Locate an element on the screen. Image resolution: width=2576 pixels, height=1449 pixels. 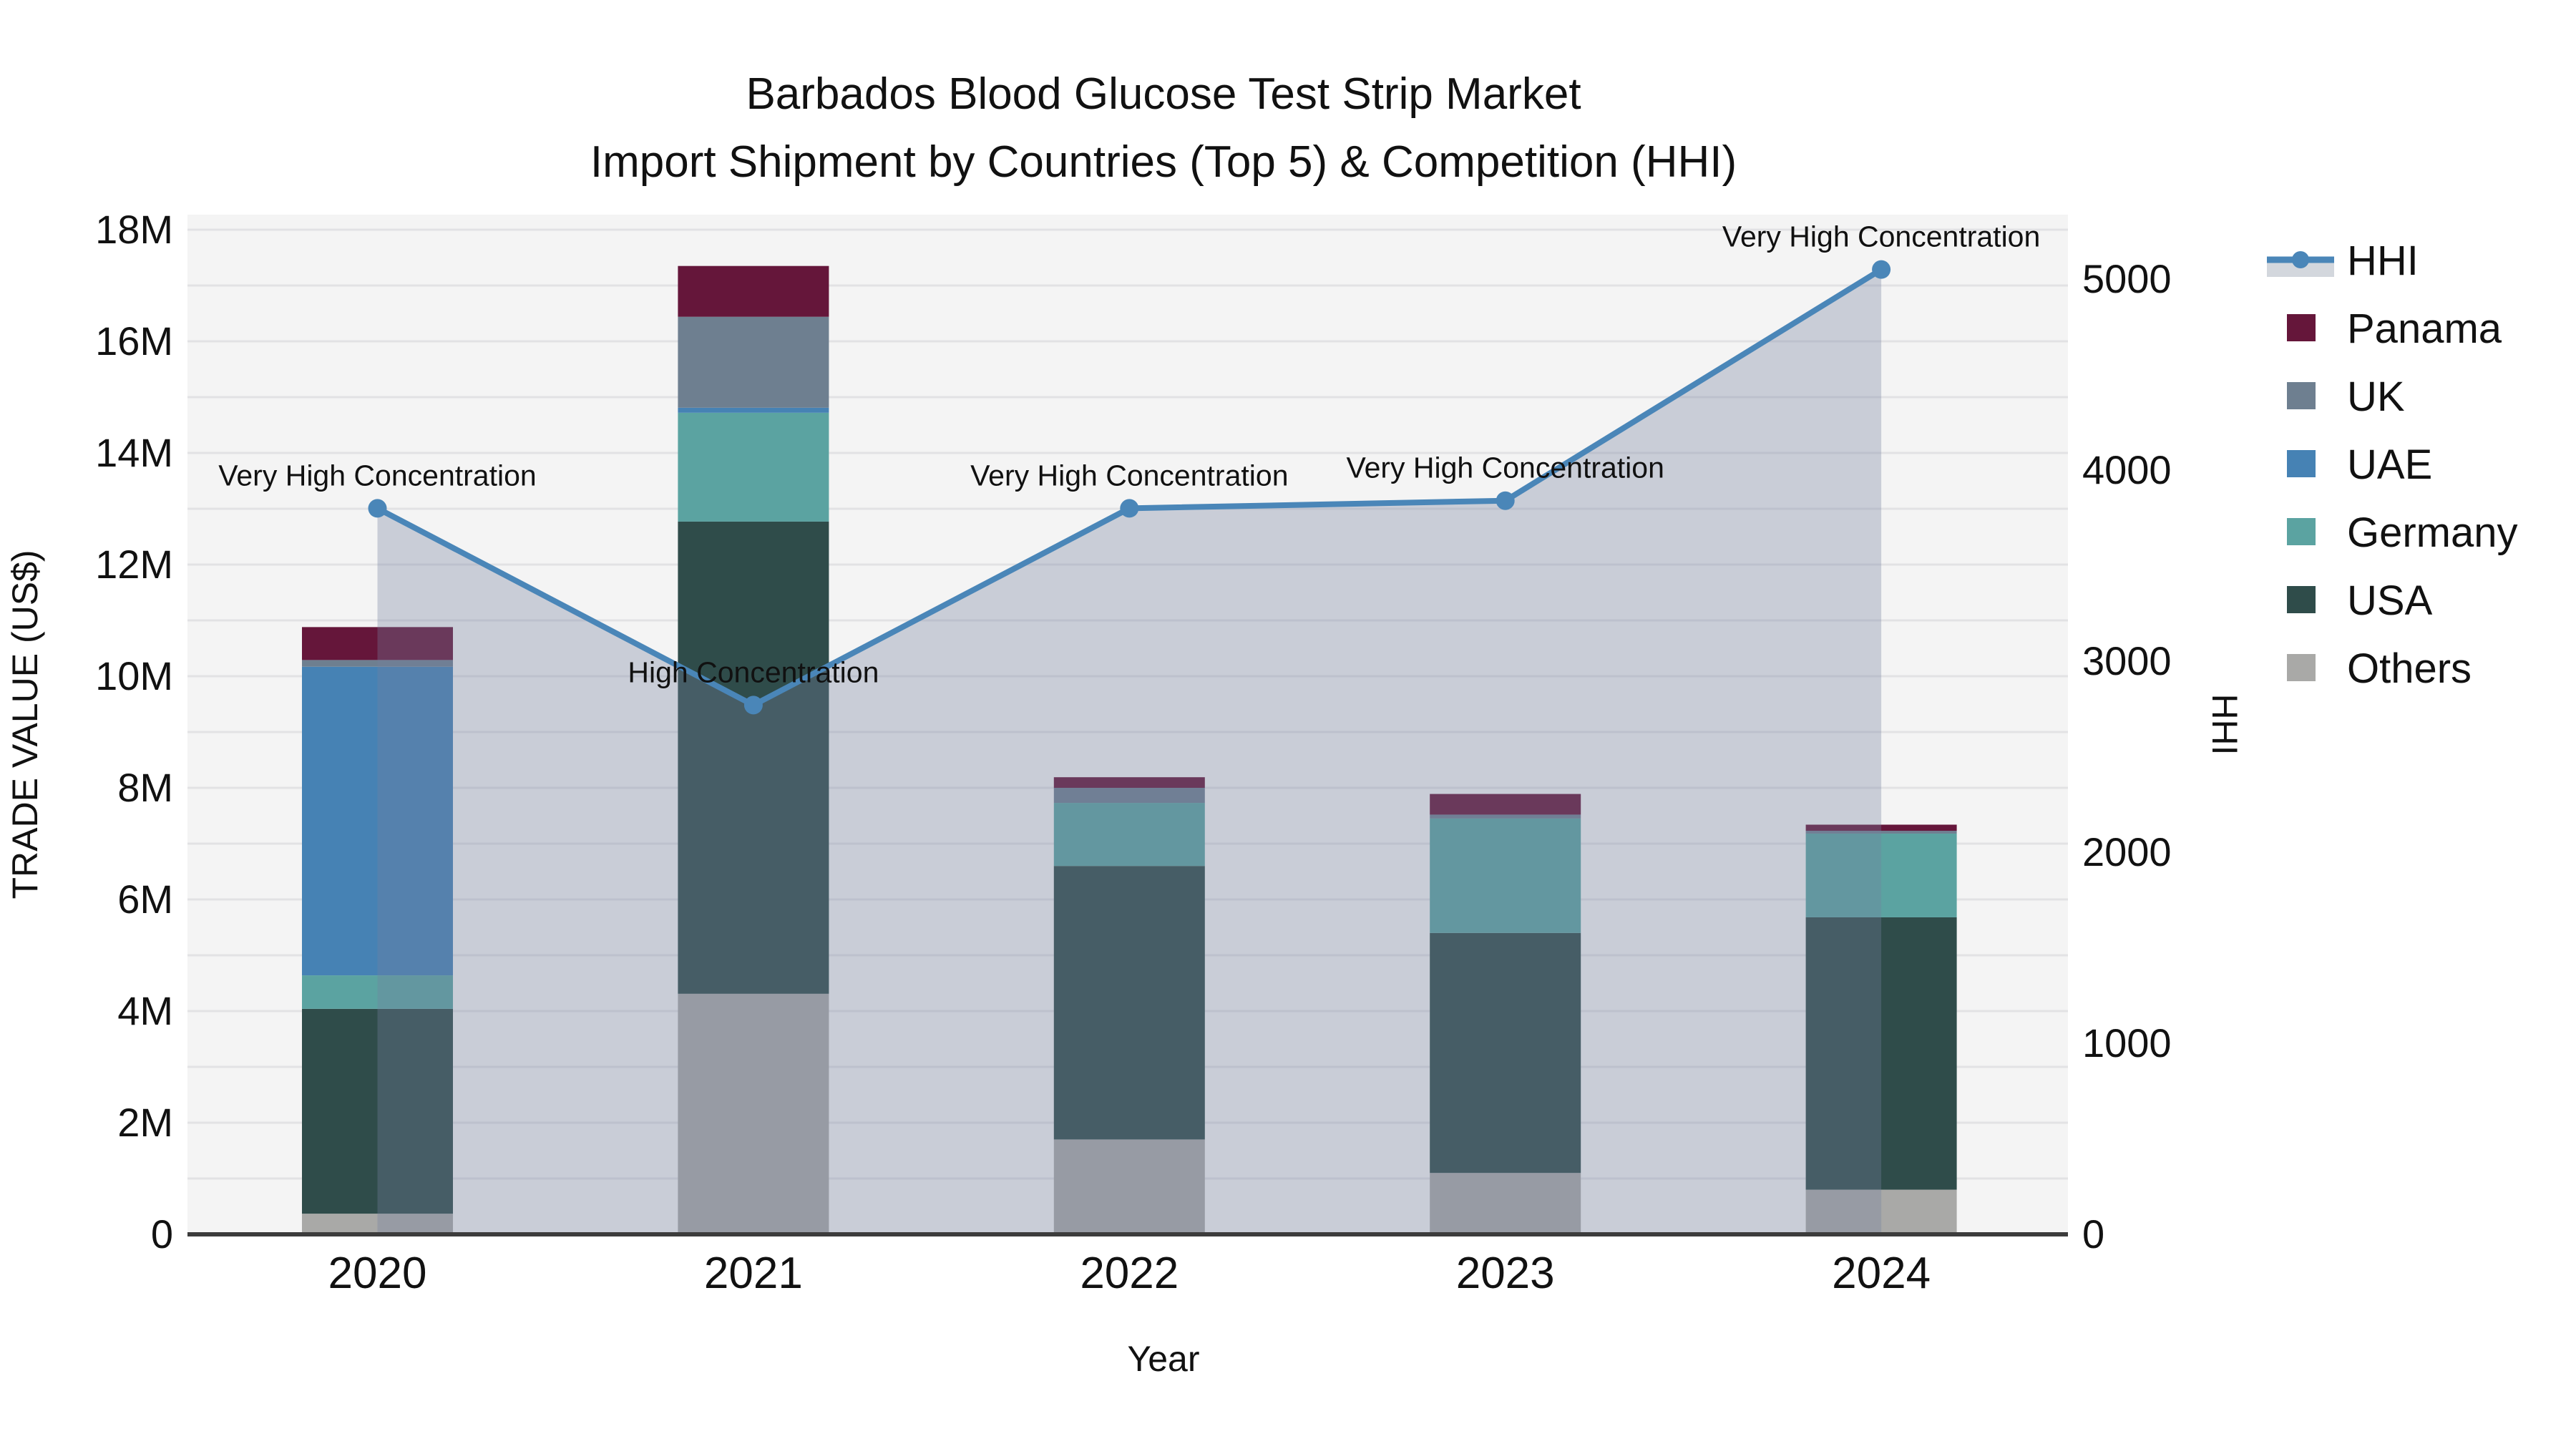
legend: HHI Panama UK UAE Germany USA Others is located at coordinates (2392, 465).